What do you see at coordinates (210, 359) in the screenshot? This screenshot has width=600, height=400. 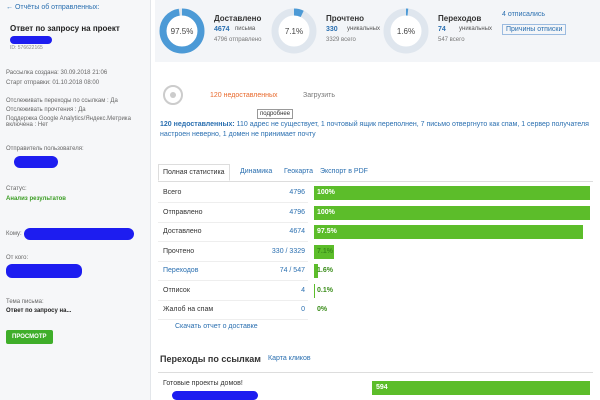 I see `clicks-title: Переходы по ссылкам` at bounding box center [210, 359].